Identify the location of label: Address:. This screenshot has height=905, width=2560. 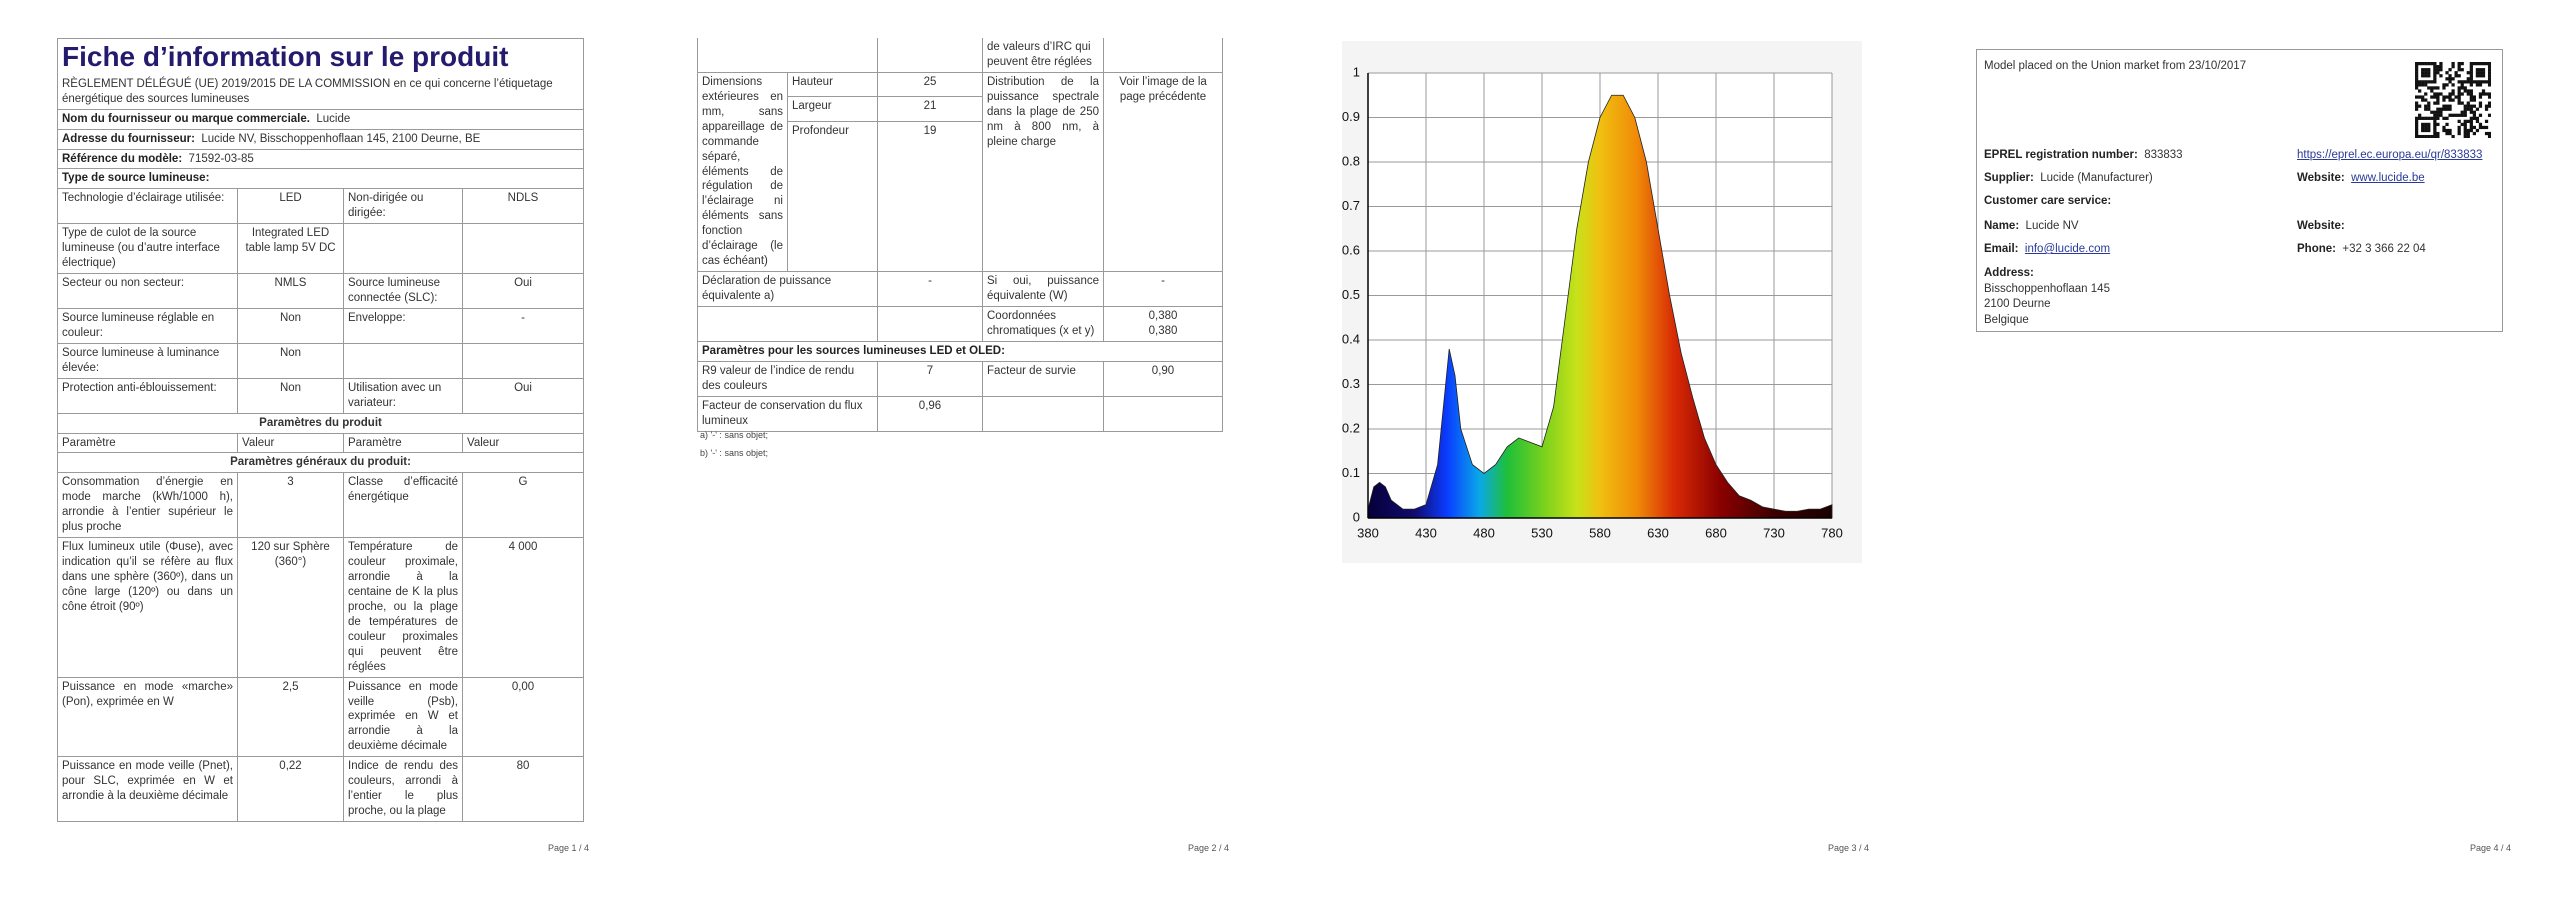
(2009, 273).